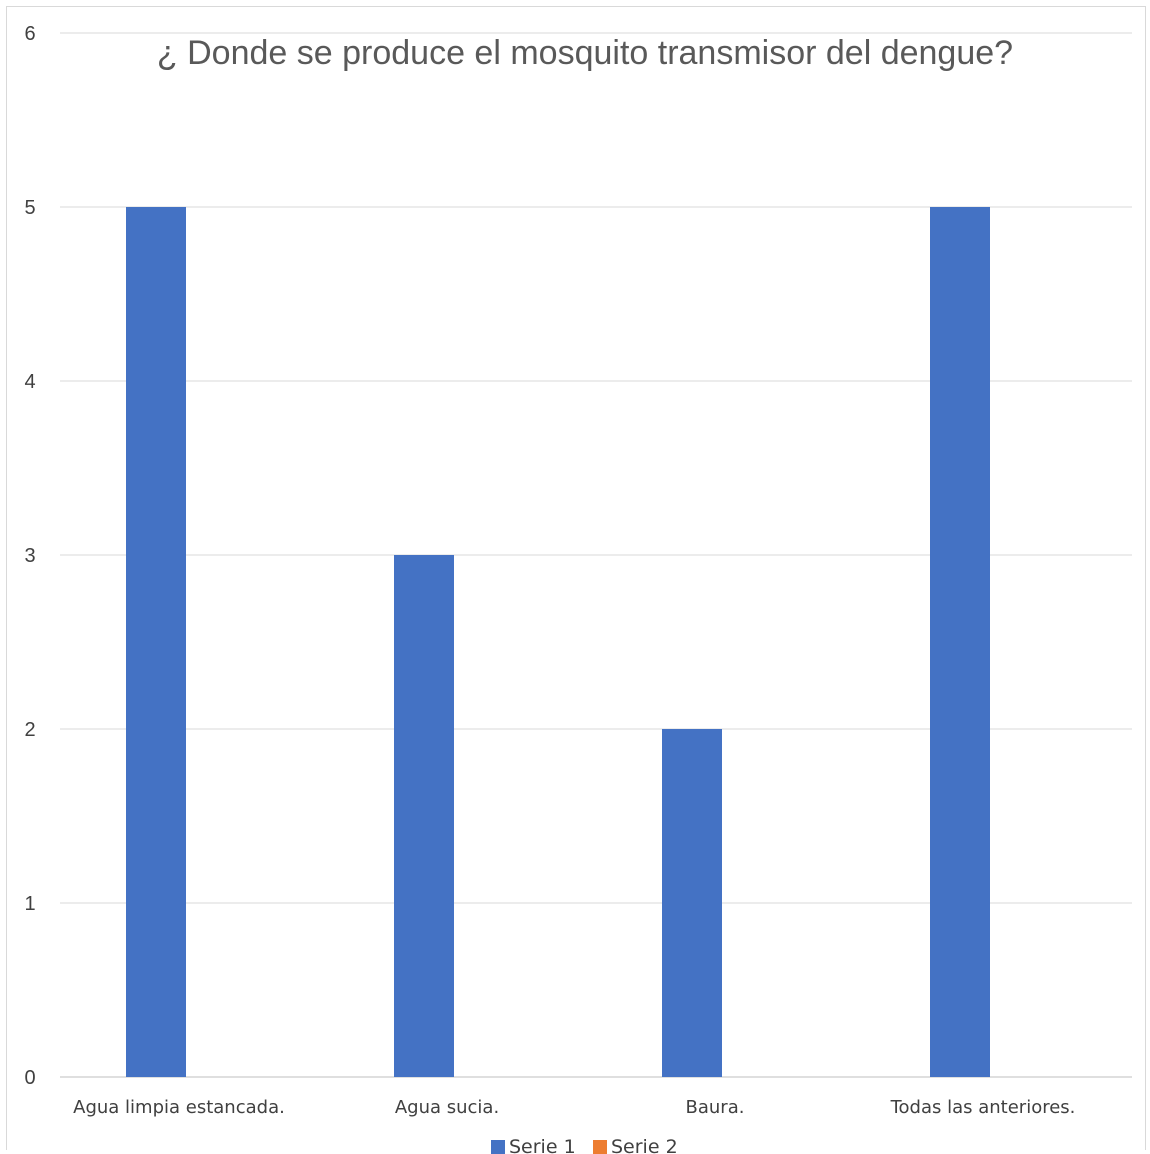  What do you see at coordinates (542, 1145) in the screenshot?
I see `legend-label-1: Serie 1` at bounding box center [542, 1145].